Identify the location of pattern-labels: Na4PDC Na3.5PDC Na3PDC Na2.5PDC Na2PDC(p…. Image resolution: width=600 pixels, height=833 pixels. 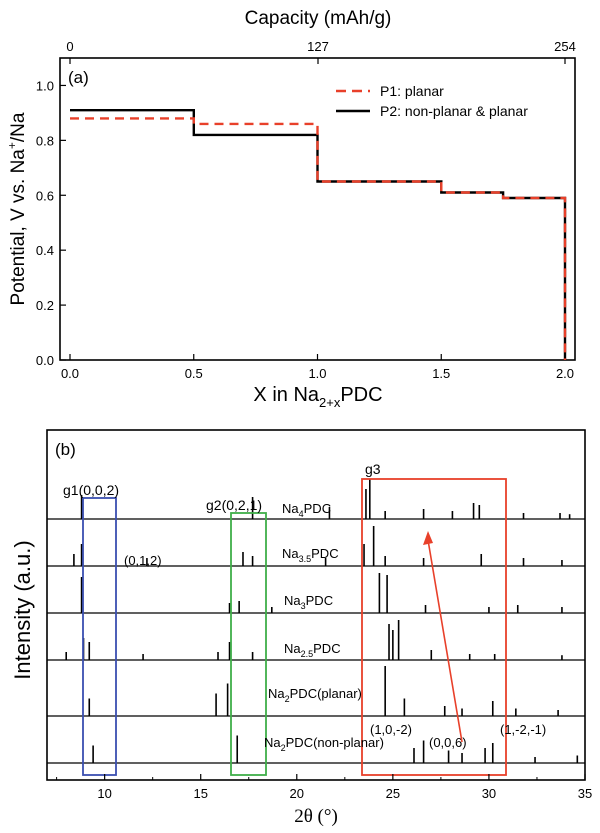
(324, 627).